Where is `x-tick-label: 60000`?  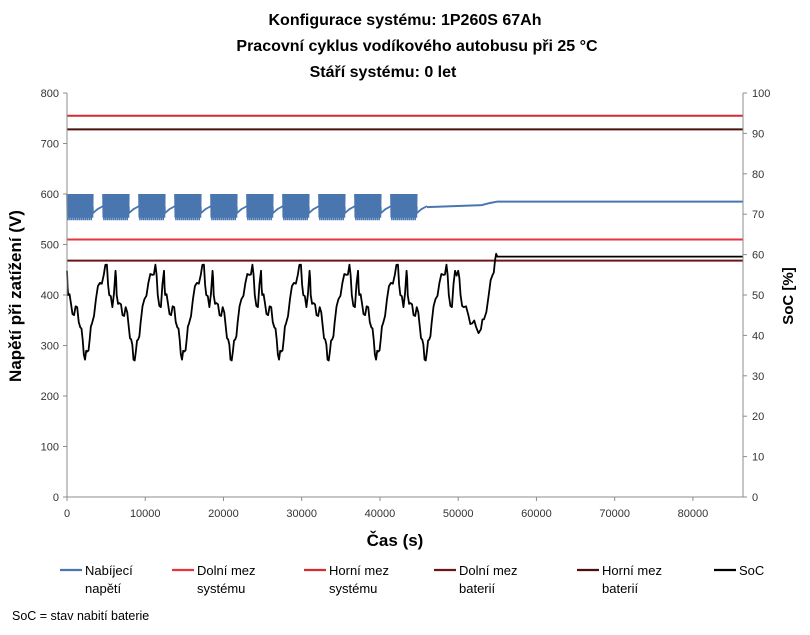 x-tick-label: 60000 is located at coordinates (536, 514).